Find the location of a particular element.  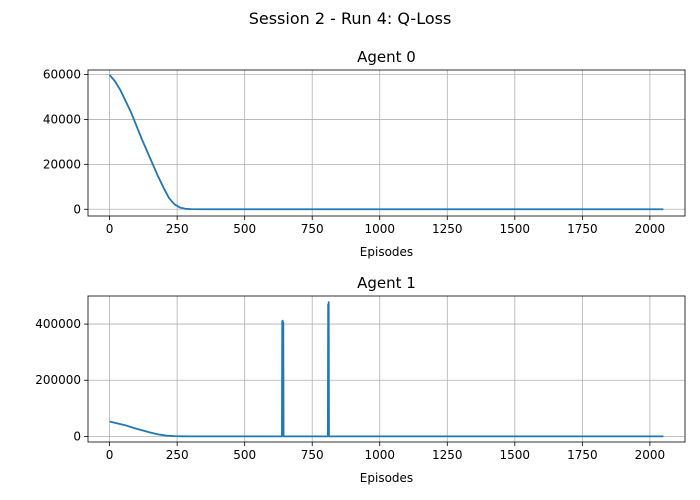

subplot-title: Agent 0 is located at coordinates (386, 57).